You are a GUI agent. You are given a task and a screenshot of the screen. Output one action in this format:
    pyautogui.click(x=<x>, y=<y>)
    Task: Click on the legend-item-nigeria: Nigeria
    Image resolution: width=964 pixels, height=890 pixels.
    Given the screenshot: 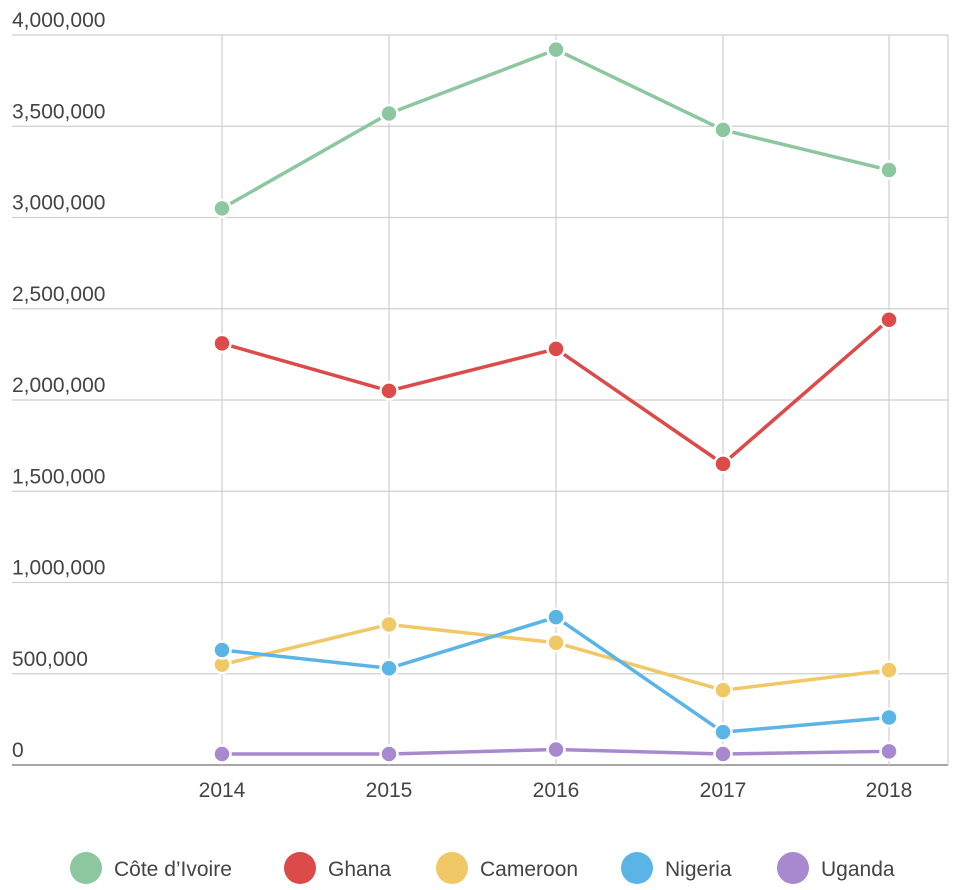 What is the action you would take?
    pyautogui.click(x=676, y=868)
    